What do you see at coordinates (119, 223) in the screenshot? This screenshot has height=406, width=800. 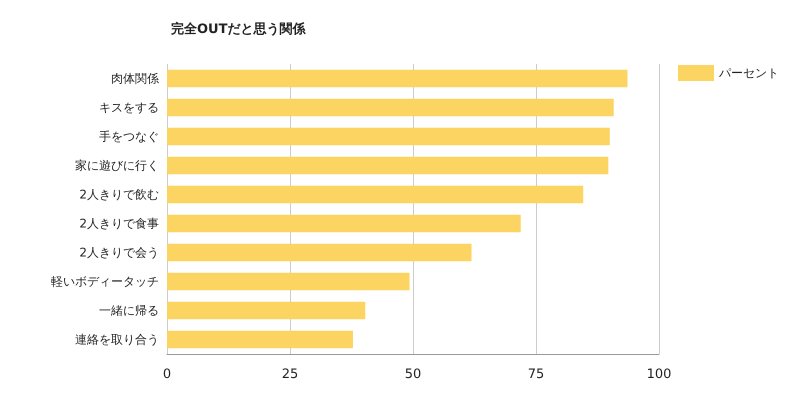 I see `y-tick-label: 2人きりで食事` at bounding box center [119, 223].